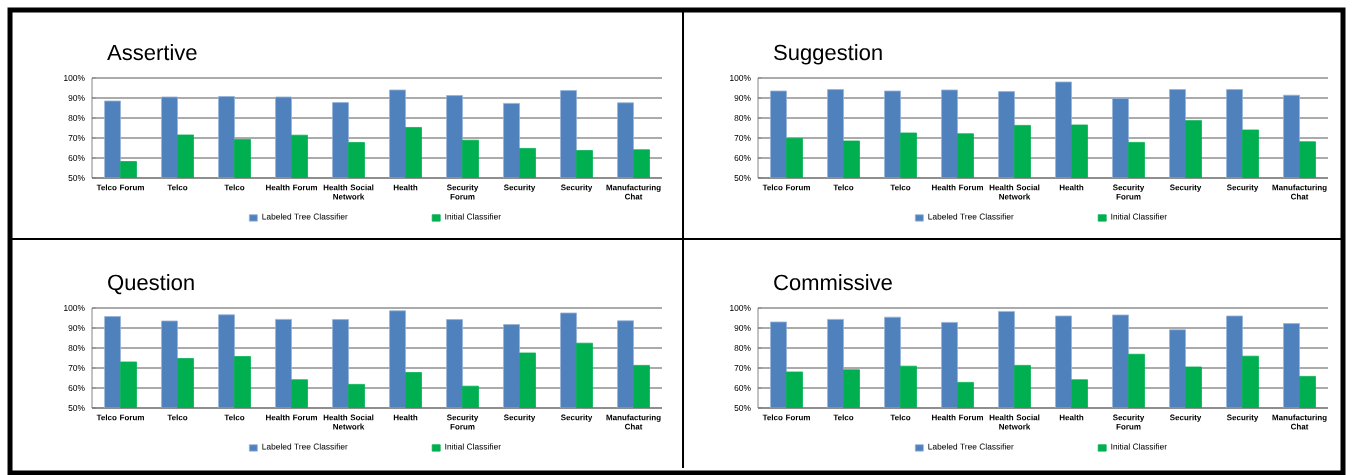 This screenshot has width=1353, height=475. What do you see at coordinates (828, 54) in the screenshot?
I see `chart-title: Suggestion` at bounding box center [828, 54].